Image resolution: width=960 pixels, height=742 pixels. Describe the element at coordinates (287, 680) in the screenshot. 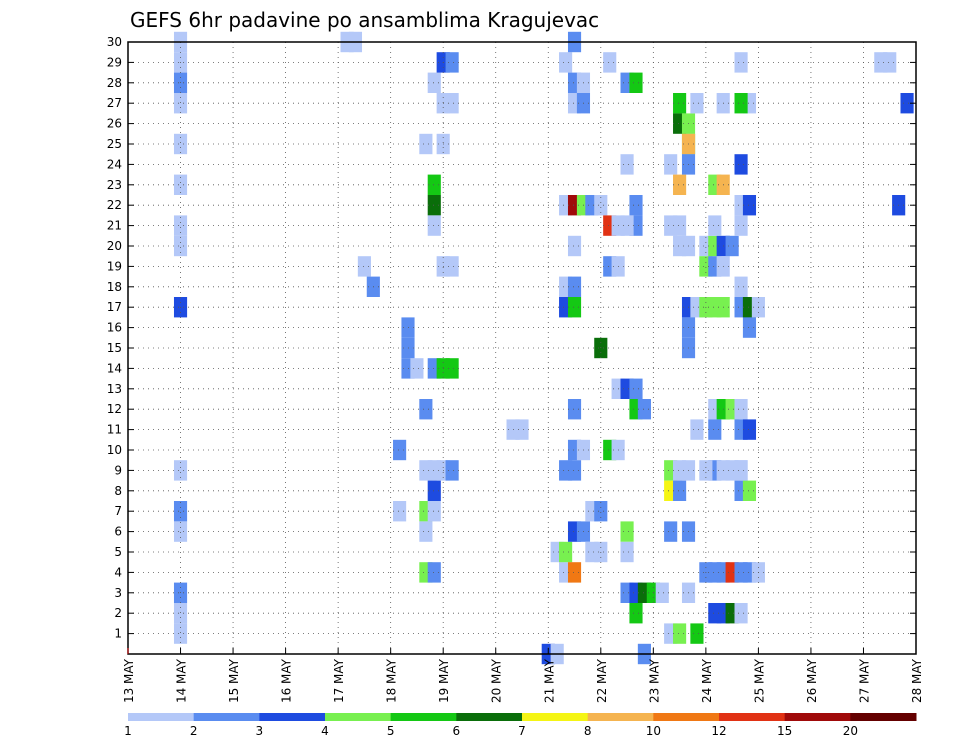

I see `x-tick-label: 16 MAY` at that location.